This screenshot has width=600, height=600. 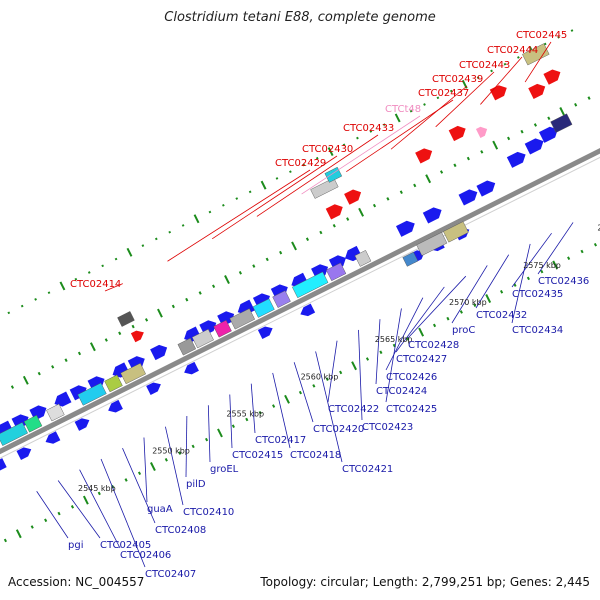 I want to click on page-title: Clostridium tetani E88, complete genome, so click(x=300, y=17).